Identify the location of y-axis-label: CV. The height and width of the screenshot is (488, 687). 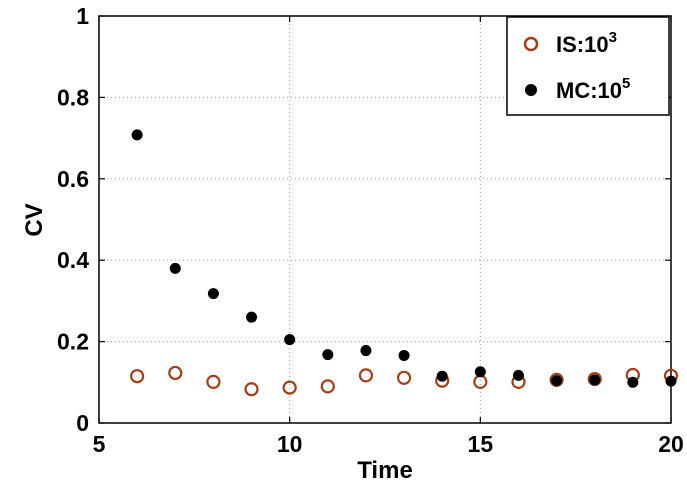
(34, 219).